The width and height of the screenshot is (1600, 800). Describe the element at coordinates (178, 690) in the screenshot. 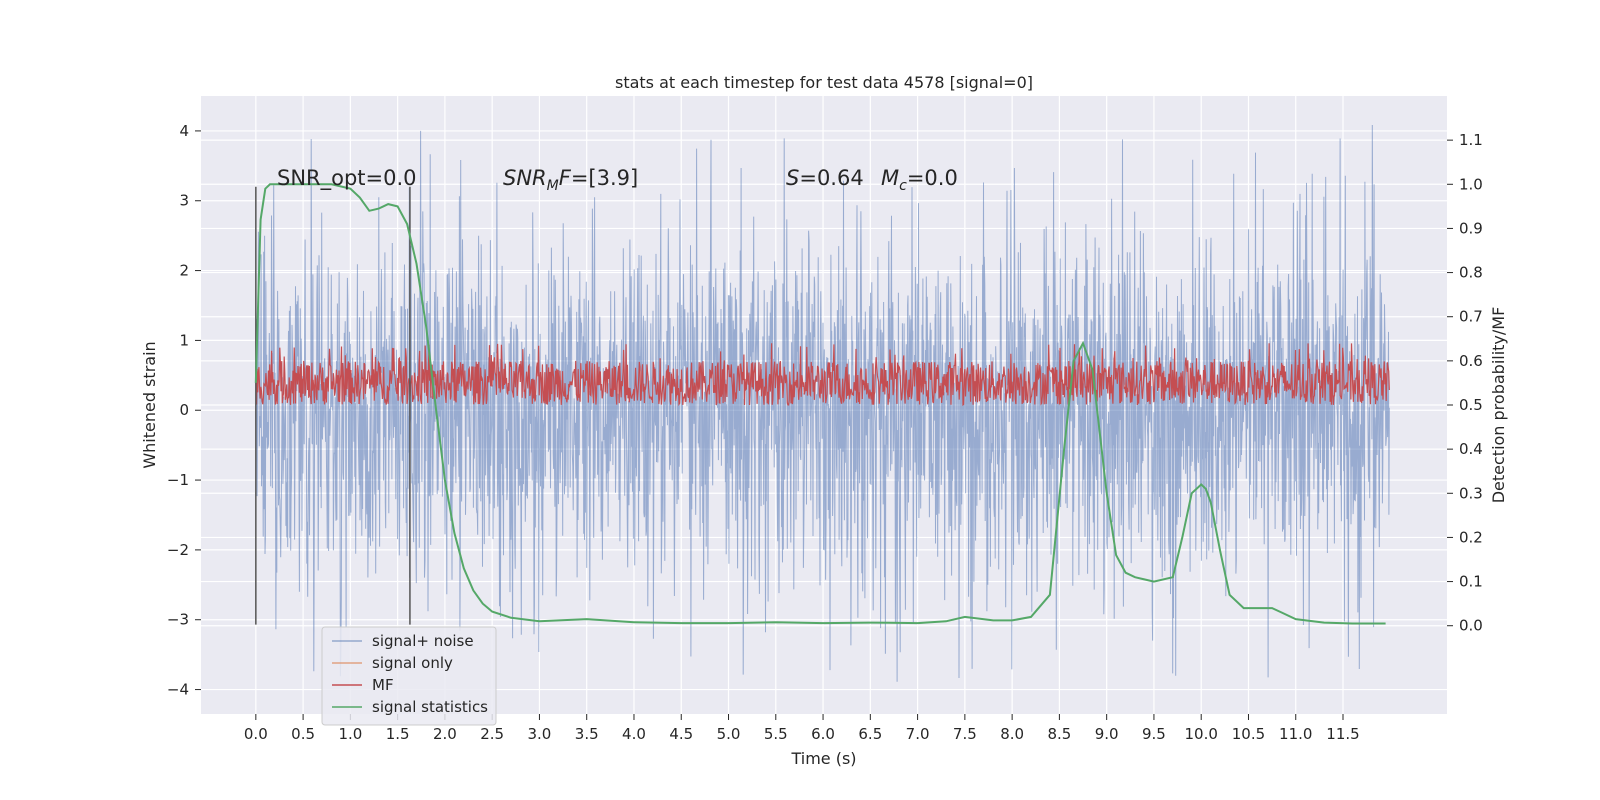

I see `y-tick-label: −4` at that location.